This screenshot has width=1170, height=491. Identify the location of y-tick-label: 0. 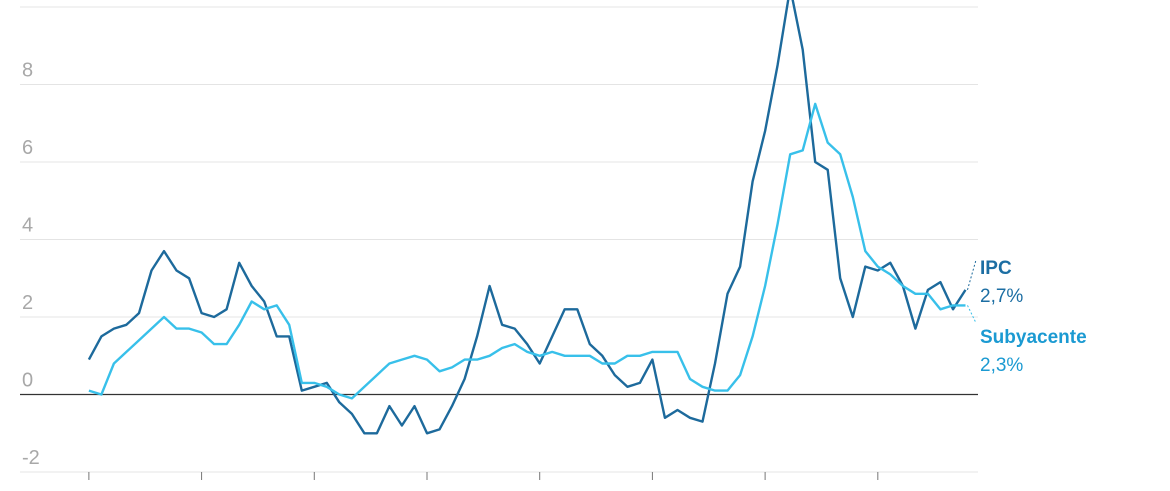
(27, 381).